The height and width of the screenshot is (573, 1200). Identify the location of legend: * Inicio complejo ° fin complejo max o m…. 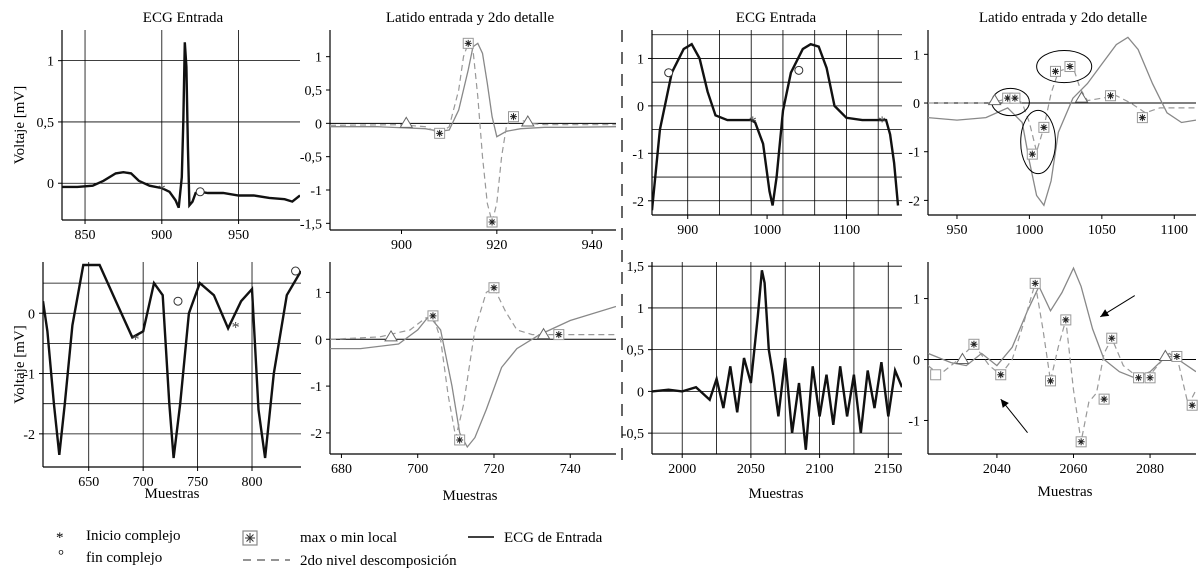
(329, 548).